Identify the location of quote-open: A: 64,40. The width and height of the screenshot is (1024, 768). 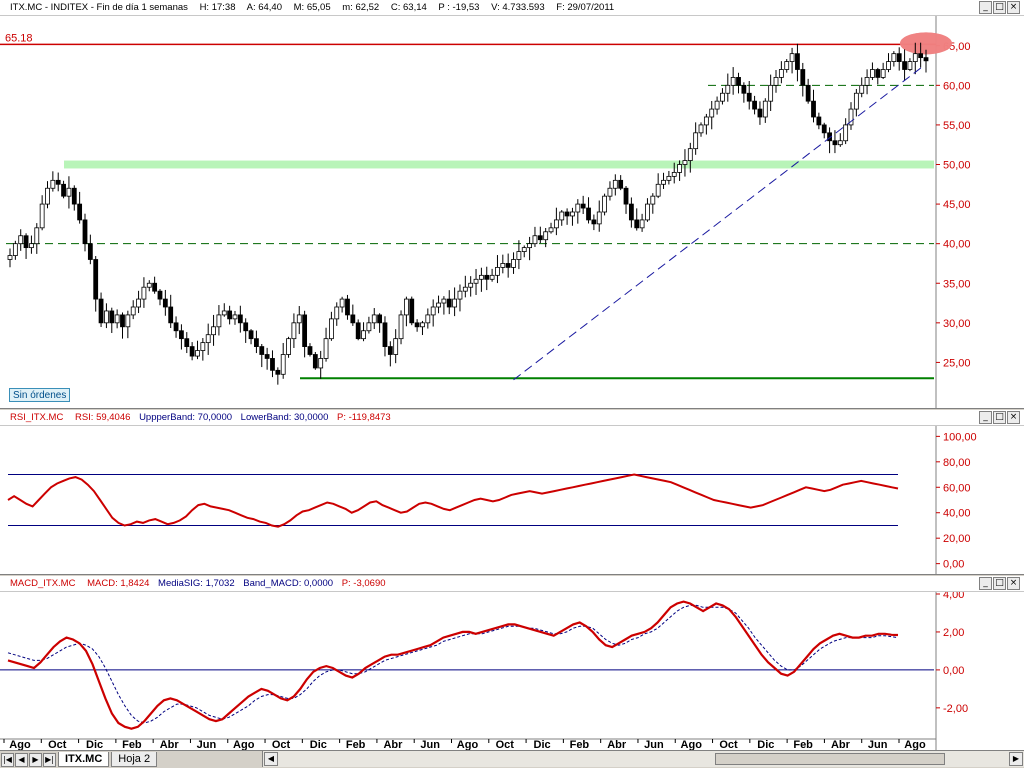
(264, 7).